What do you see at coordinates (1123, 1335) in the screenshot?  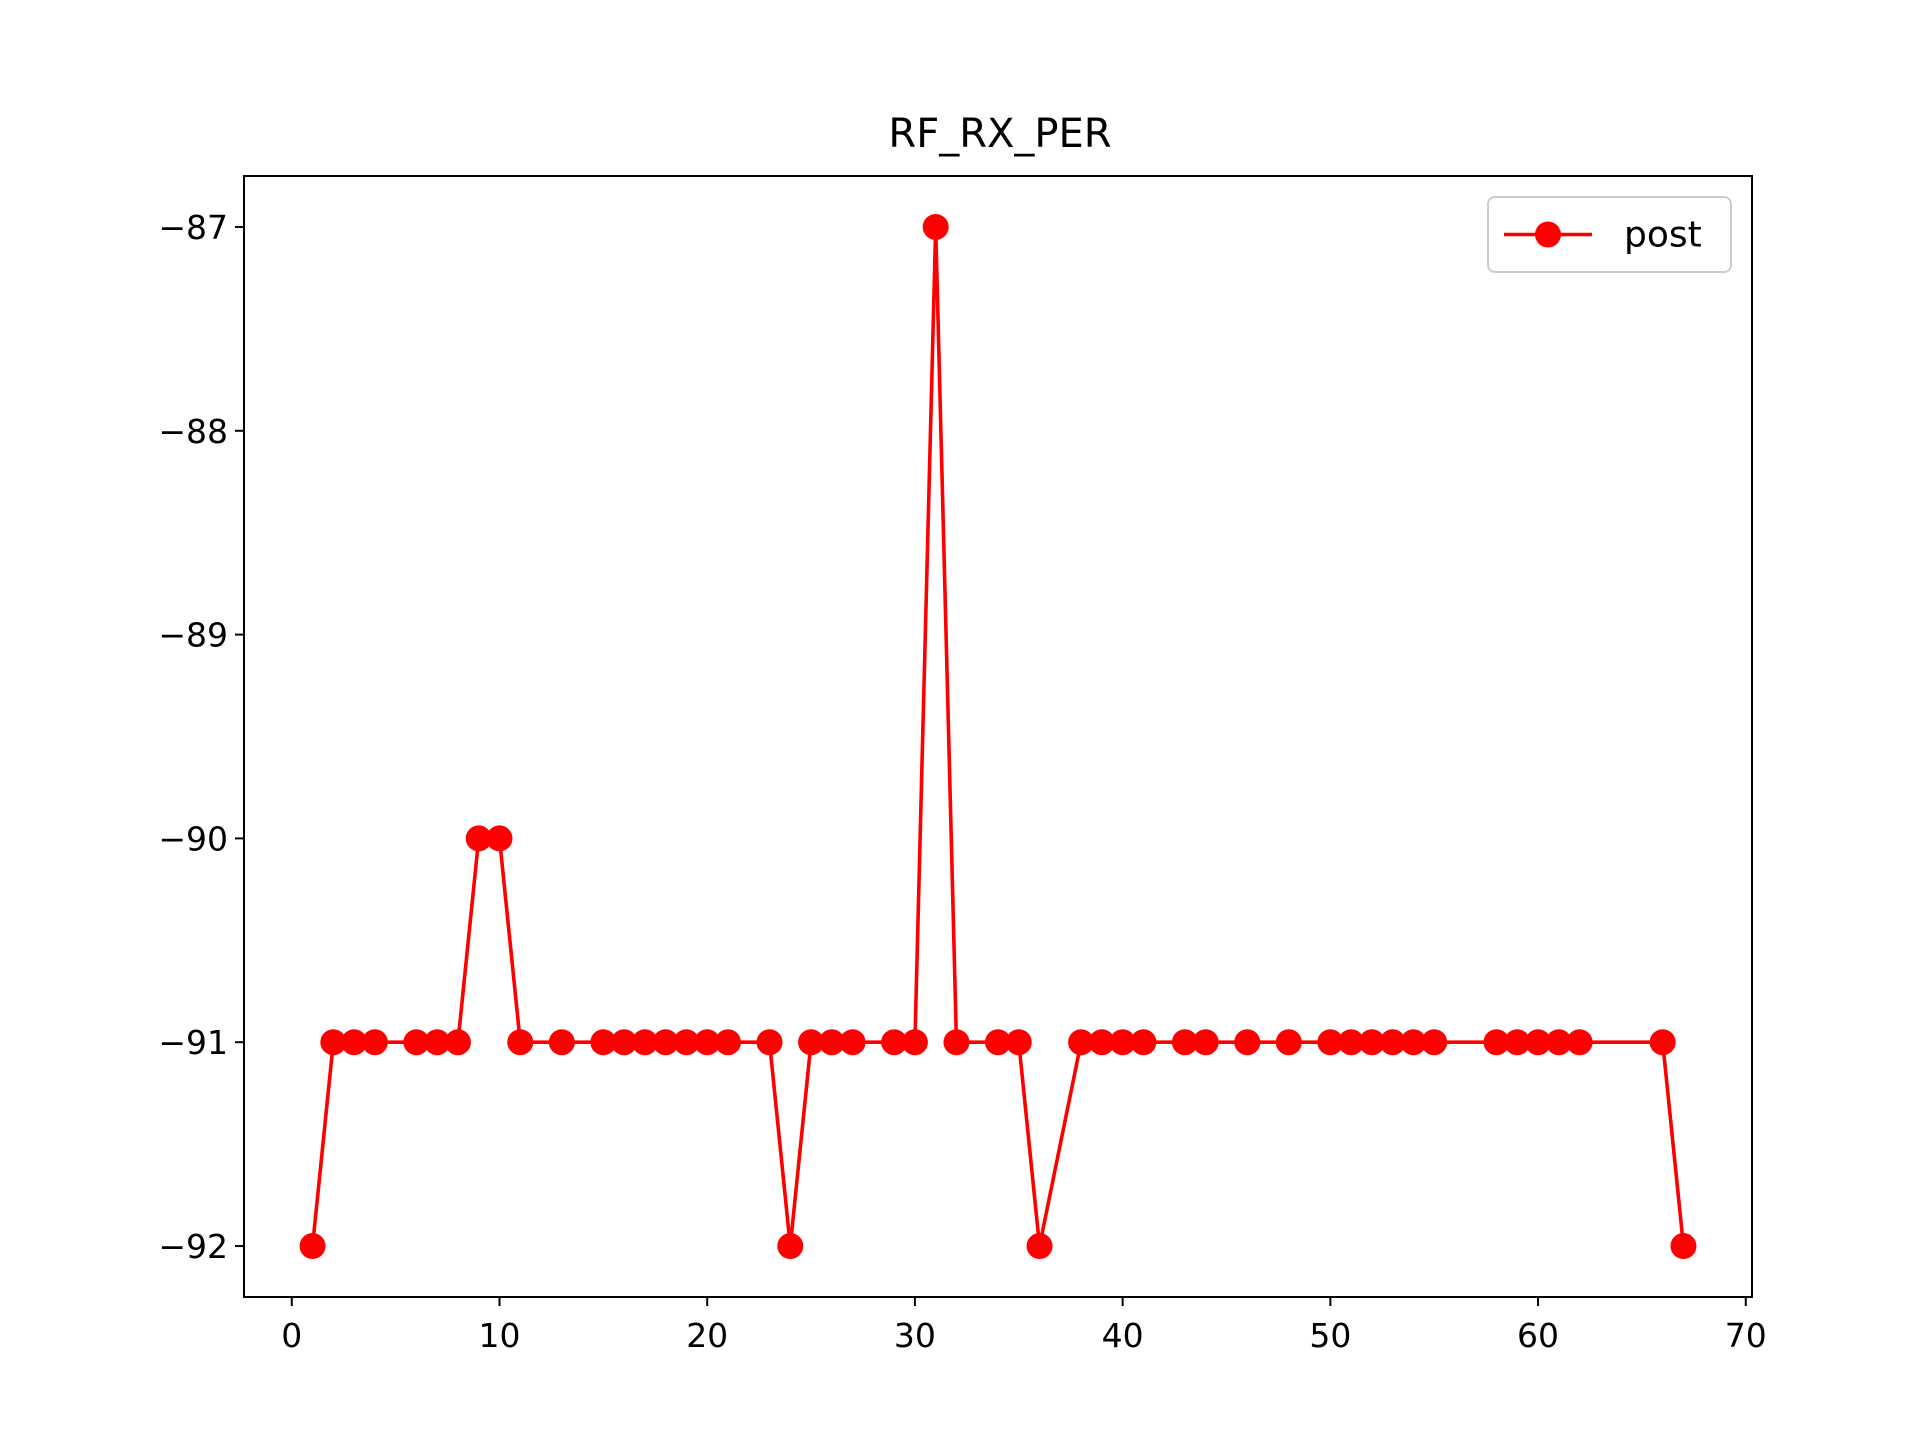 I see `x-tick-label: 40` at bounding box center [1123, 1335].